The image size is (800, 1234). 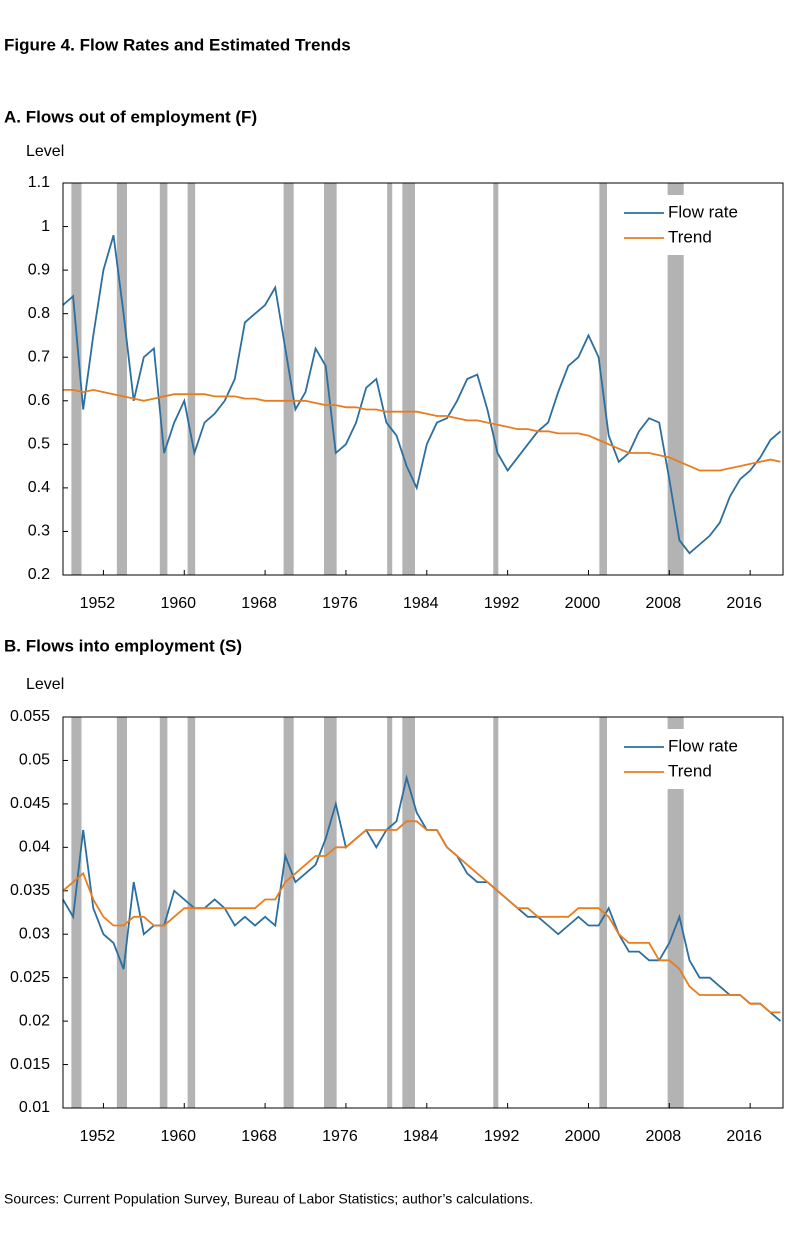 I want to click on y-tick-label: 0.035, so click(x=30, y=890).